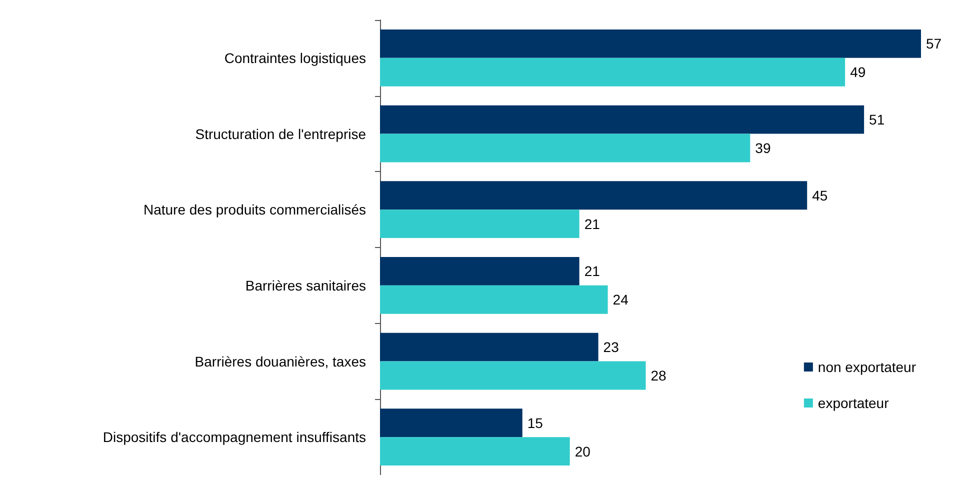 The width and height of the screenshot is (957, 483). Describe the element at coordinates (620, 300) in the screenshot. I see `data-label: 24` at that location.